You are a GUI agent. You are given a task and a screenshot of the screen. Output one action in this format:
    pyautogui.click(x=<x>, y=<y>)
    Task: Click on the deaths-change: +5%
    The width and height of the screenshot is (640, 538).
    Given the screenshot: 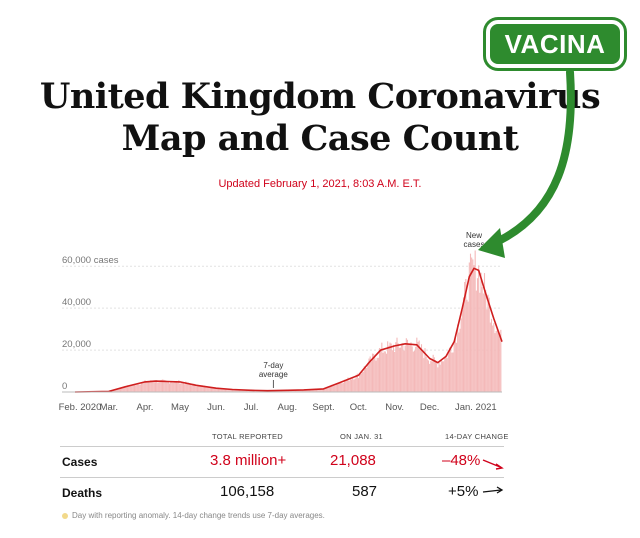 What is the action you would take?
    pyautogui.click(x=463, y=491)
    